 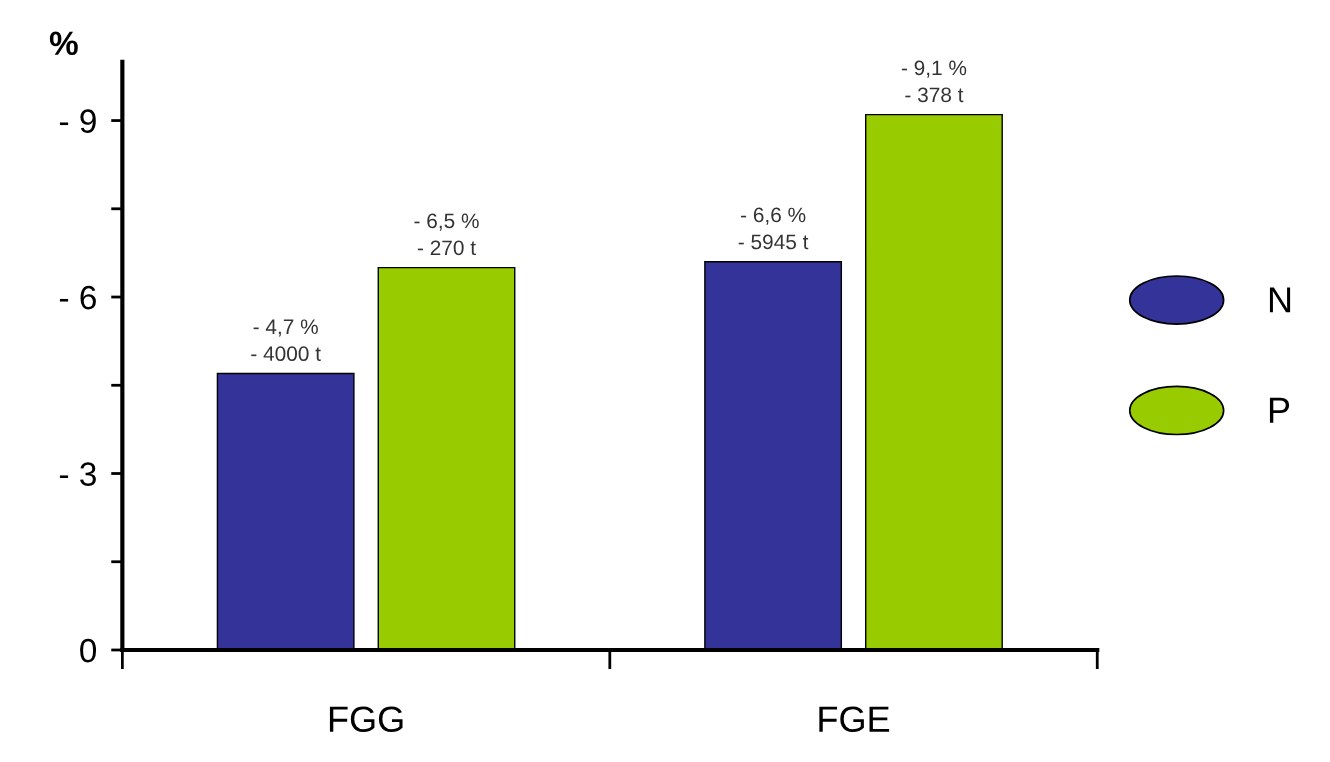 What do you see at coordinates (366, 719) in the screenshot?
I see `x-tick-label: FGG` at bounding box center [366, 719].